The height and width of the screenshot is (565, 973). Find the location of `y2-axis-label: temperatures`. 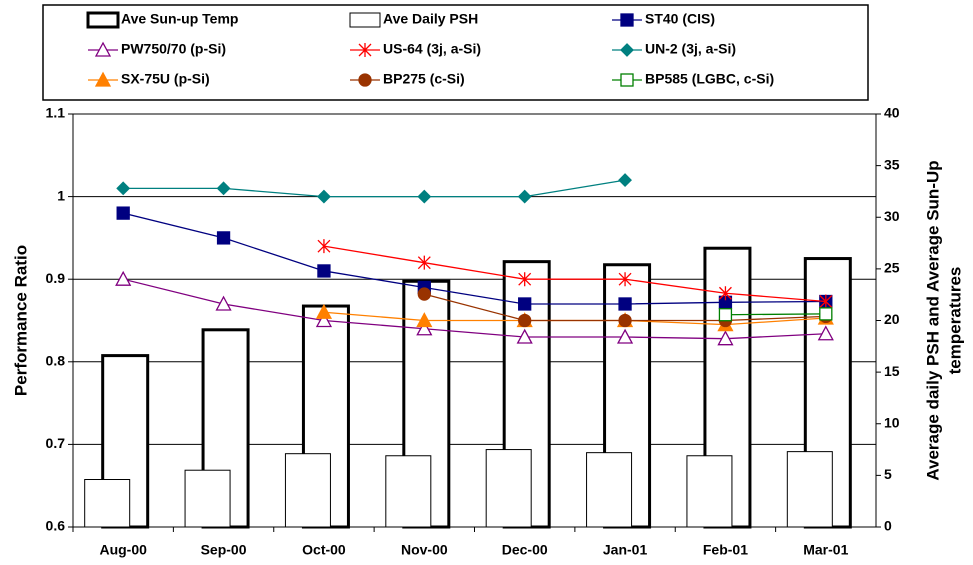

y2-axis-label: temperatures is located at coordinates (954, 321).